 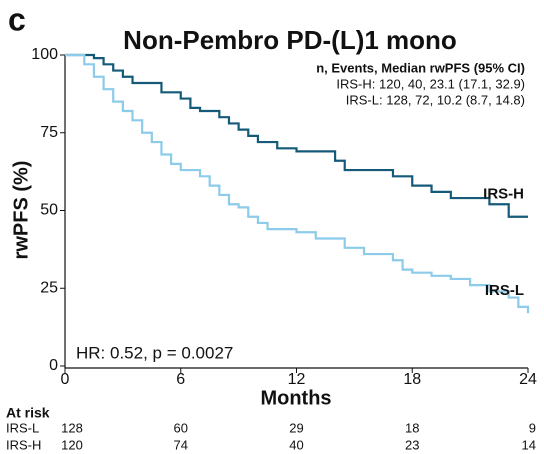 I want to click on chart-title: Non-Pembro PD-(L)1 mono, so click(x=290, y=40).